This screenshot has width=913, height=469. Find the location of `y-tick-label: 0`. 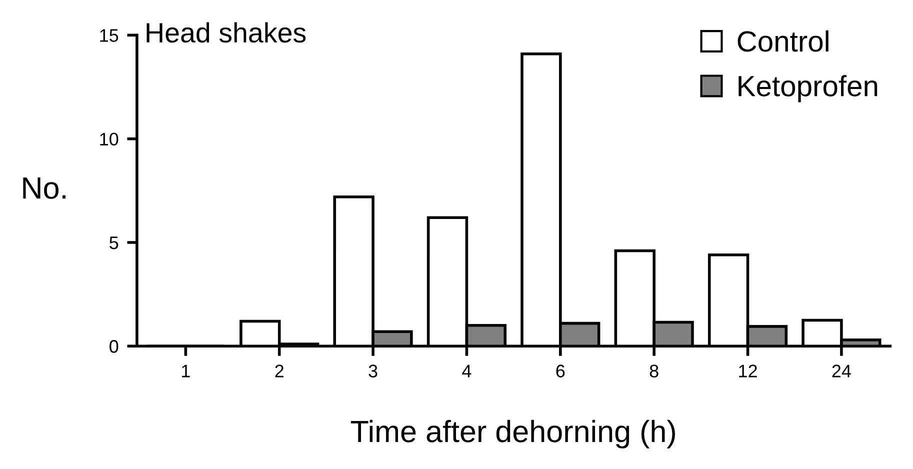

y-tick-label: 0 is located at coordinates (114, 346).